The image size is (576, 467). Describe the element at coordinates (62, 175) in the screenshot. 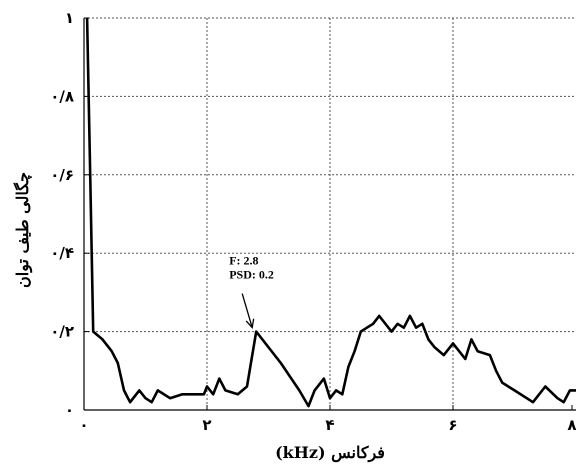

I see `y-tick-label-3: ٠/۶` at that location.